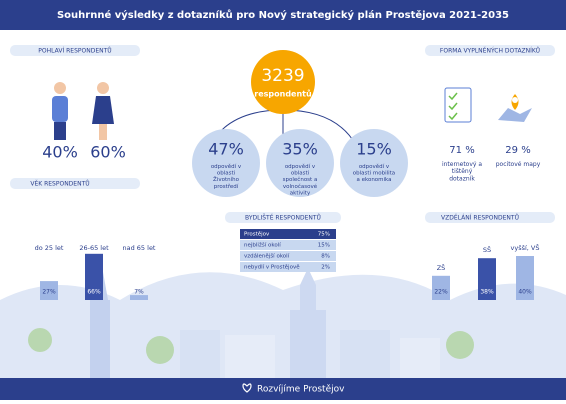 Image resolution: width=566 pixels, height=404 pixels. Describe the element at coordinates (247, 388) in the screenshot. I see `heart-icon` at that location.